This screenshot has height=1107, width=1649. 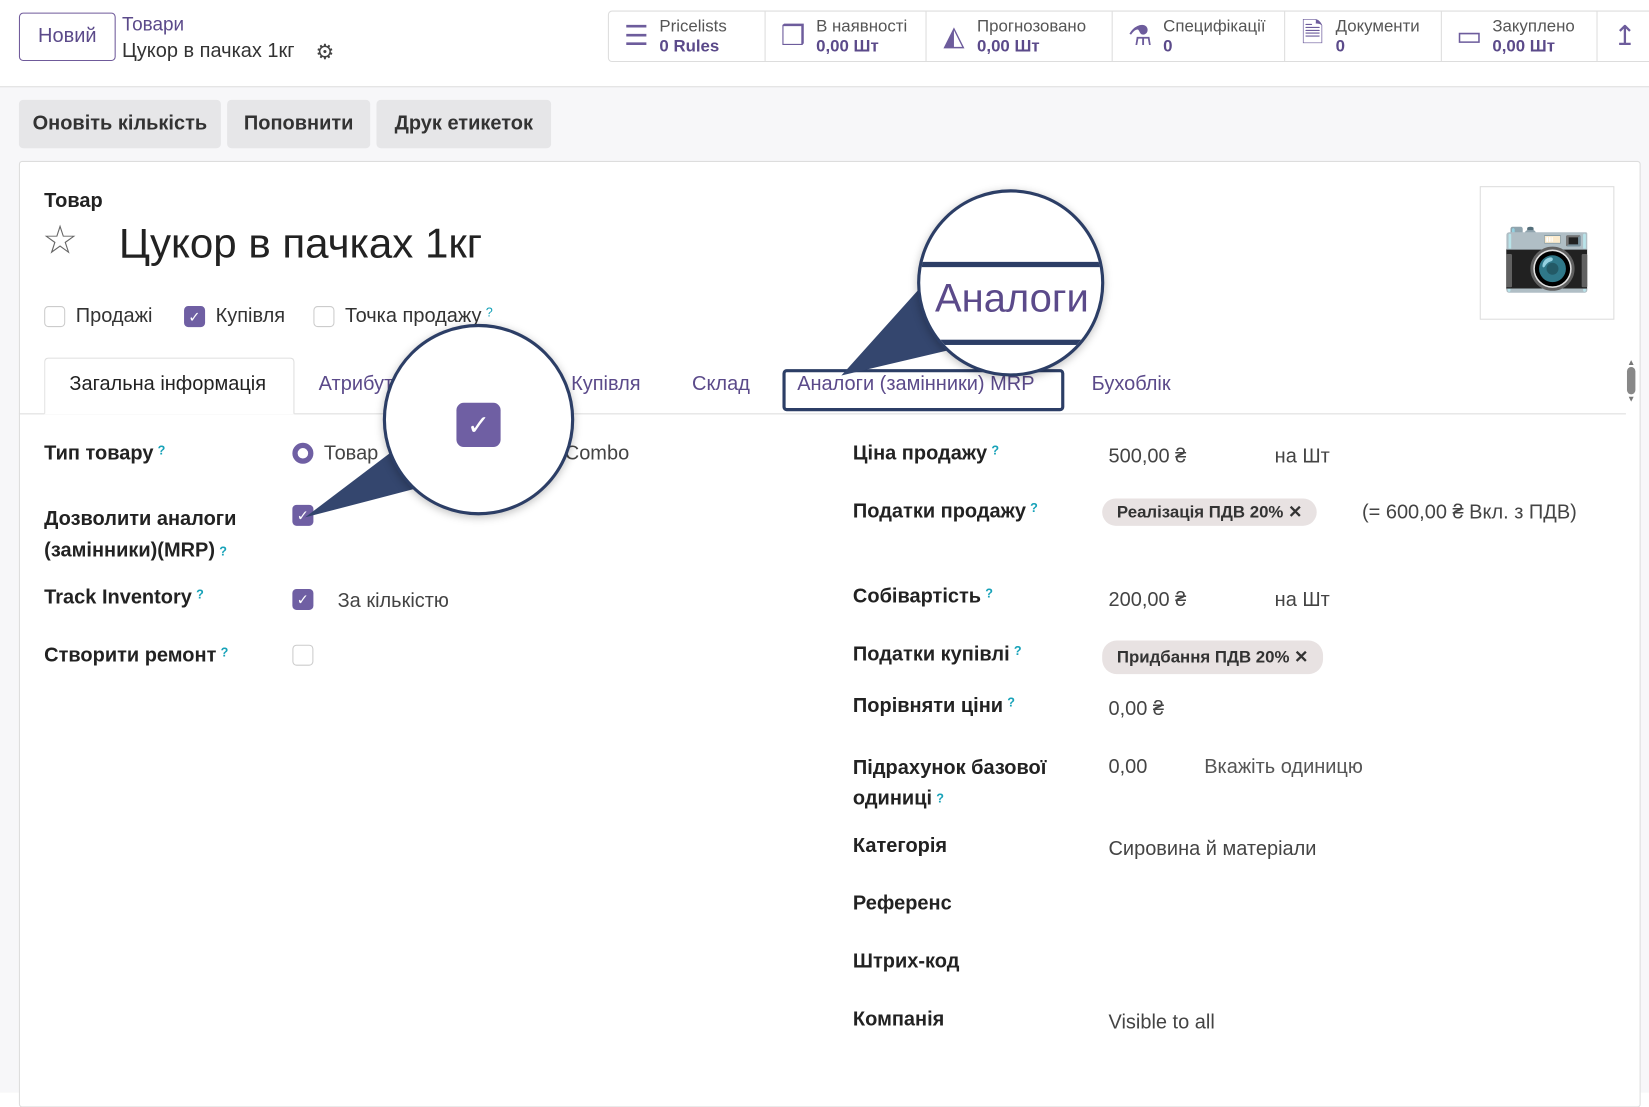 I want to click on analogs-tab-highlight, so click(x=923, y=390).